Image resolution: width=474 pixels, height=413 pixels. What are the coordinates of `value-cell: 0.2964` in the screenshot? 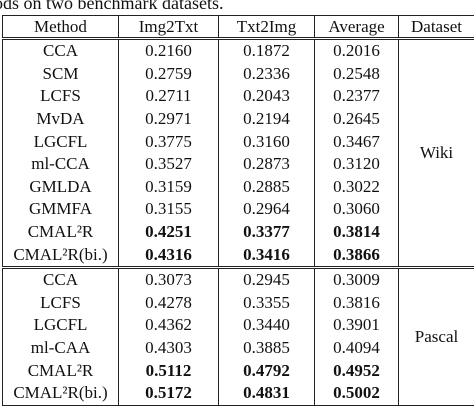 It's located at (266, 209).